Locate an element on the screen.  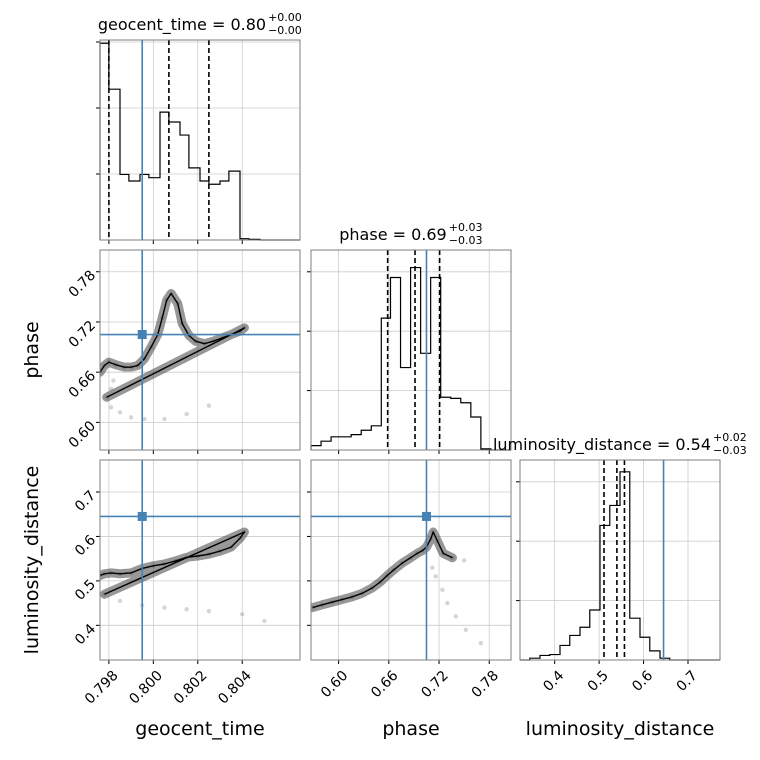
x-tick-label: 0.60 is located at coordinates (334, 684).